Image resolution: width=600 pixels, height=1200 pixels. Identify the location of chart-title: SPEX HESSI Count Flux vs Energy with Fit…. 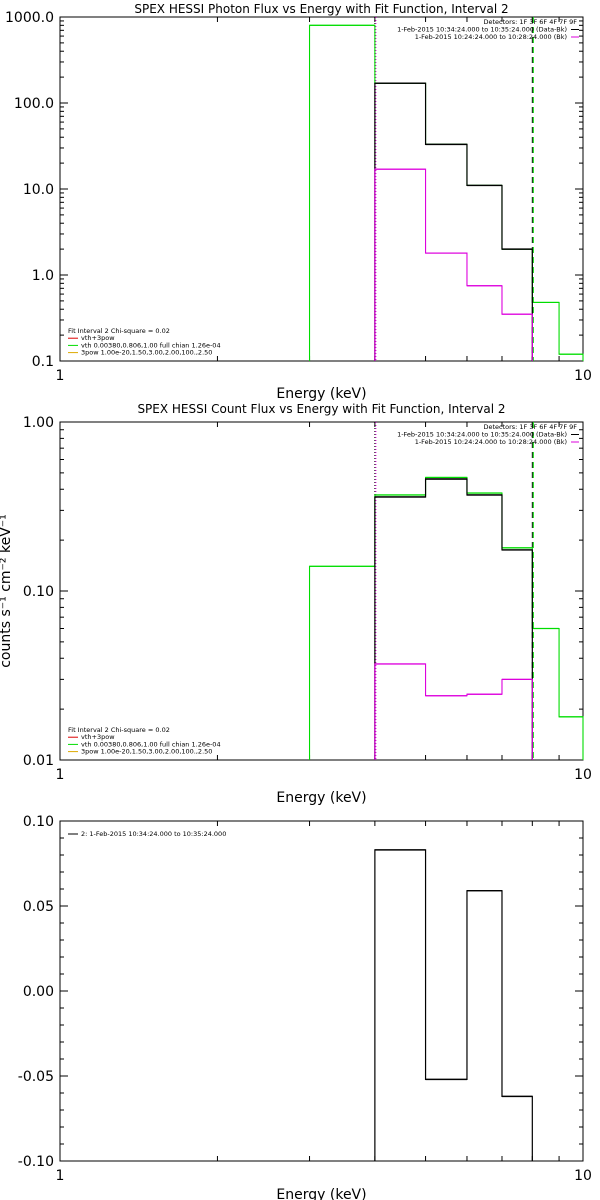
(321, 409).